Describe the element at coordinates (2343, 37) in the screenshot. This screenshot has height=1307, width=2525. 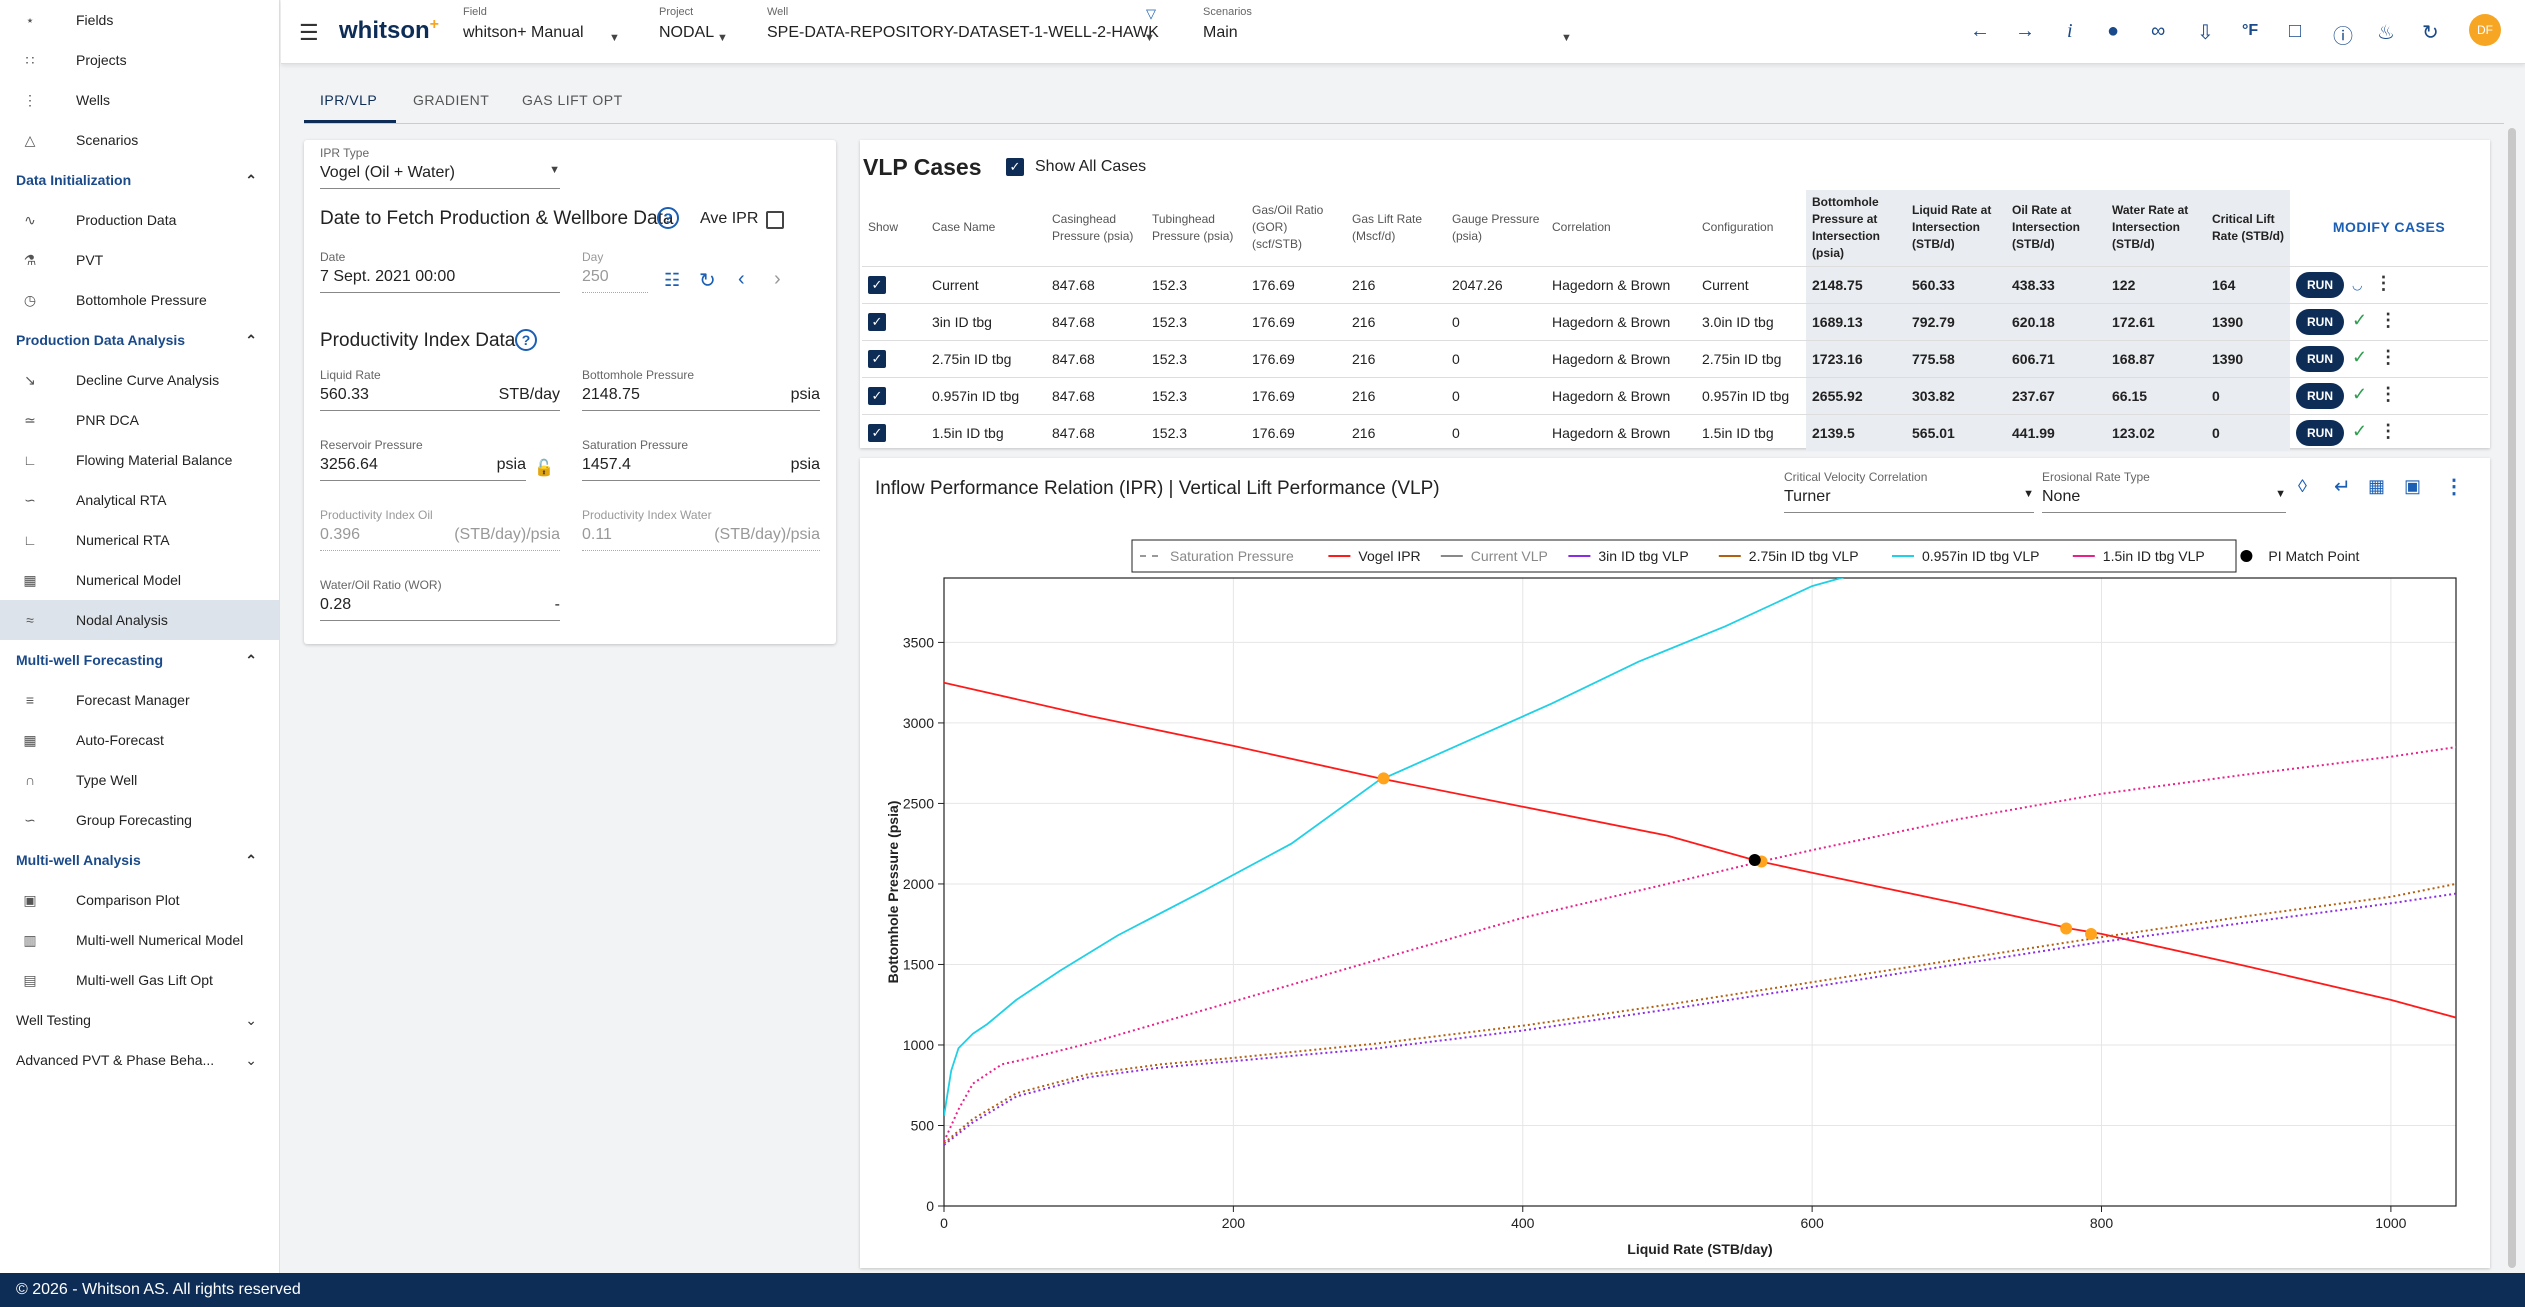
I see `help-icon: ⓘ` at that location.